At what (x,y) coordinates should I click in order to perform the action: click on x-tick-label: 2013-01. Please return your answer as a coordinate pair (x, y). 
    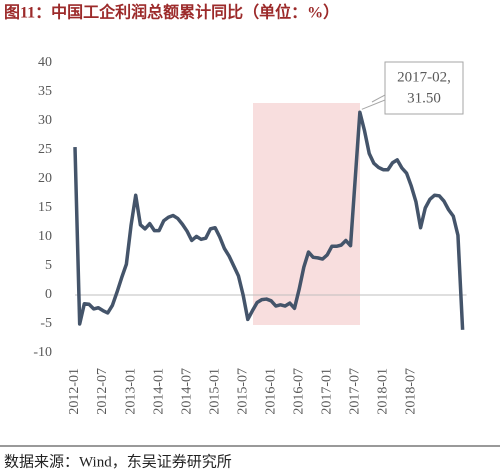
    Looking at the image, I should click on (130, 391).